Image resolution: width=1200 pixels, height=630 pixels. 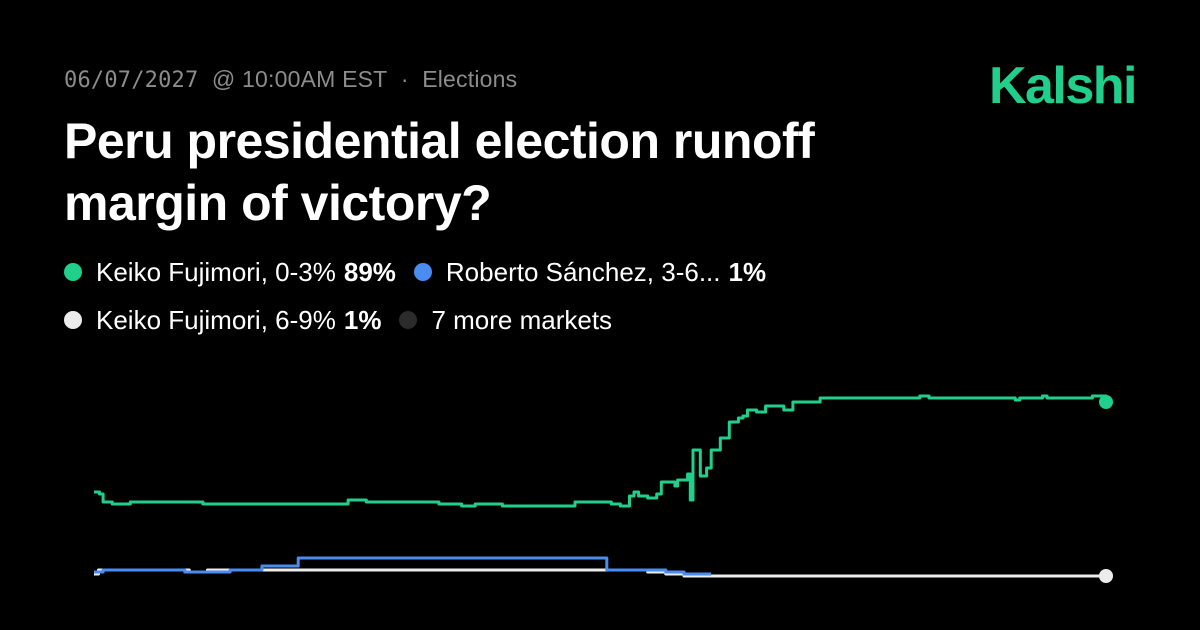 I want to click on legend-row-2: Keiko Fujimori, 6-9% 1% 7 more markets, so click(x=514, y=320).